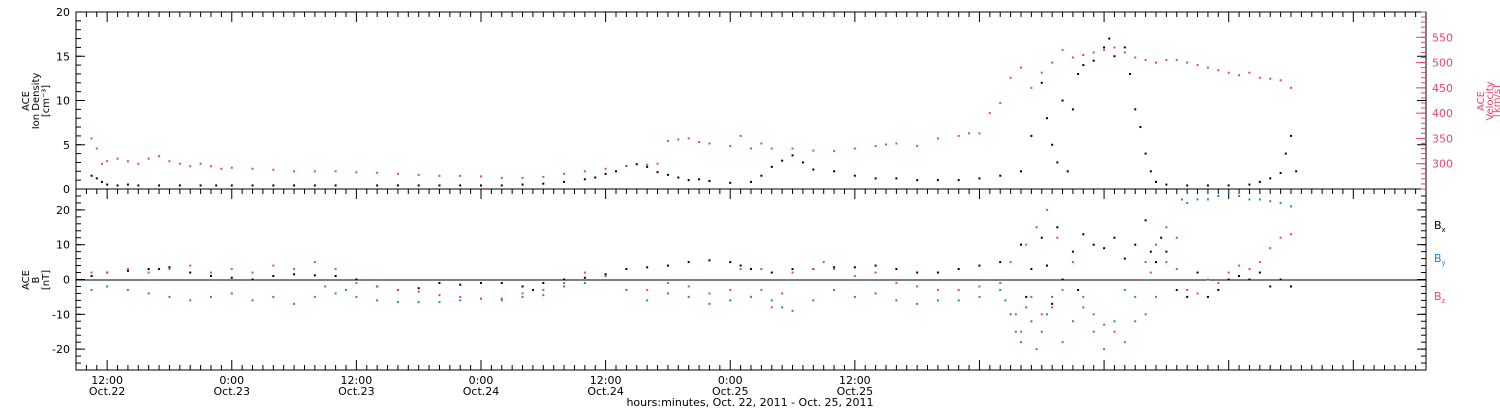 This screenshot has height=410, width=1500. Describe the element at coordinates (730, 391) in the screenshot. I see `x-tick-date-label: Oct.25` at that location.